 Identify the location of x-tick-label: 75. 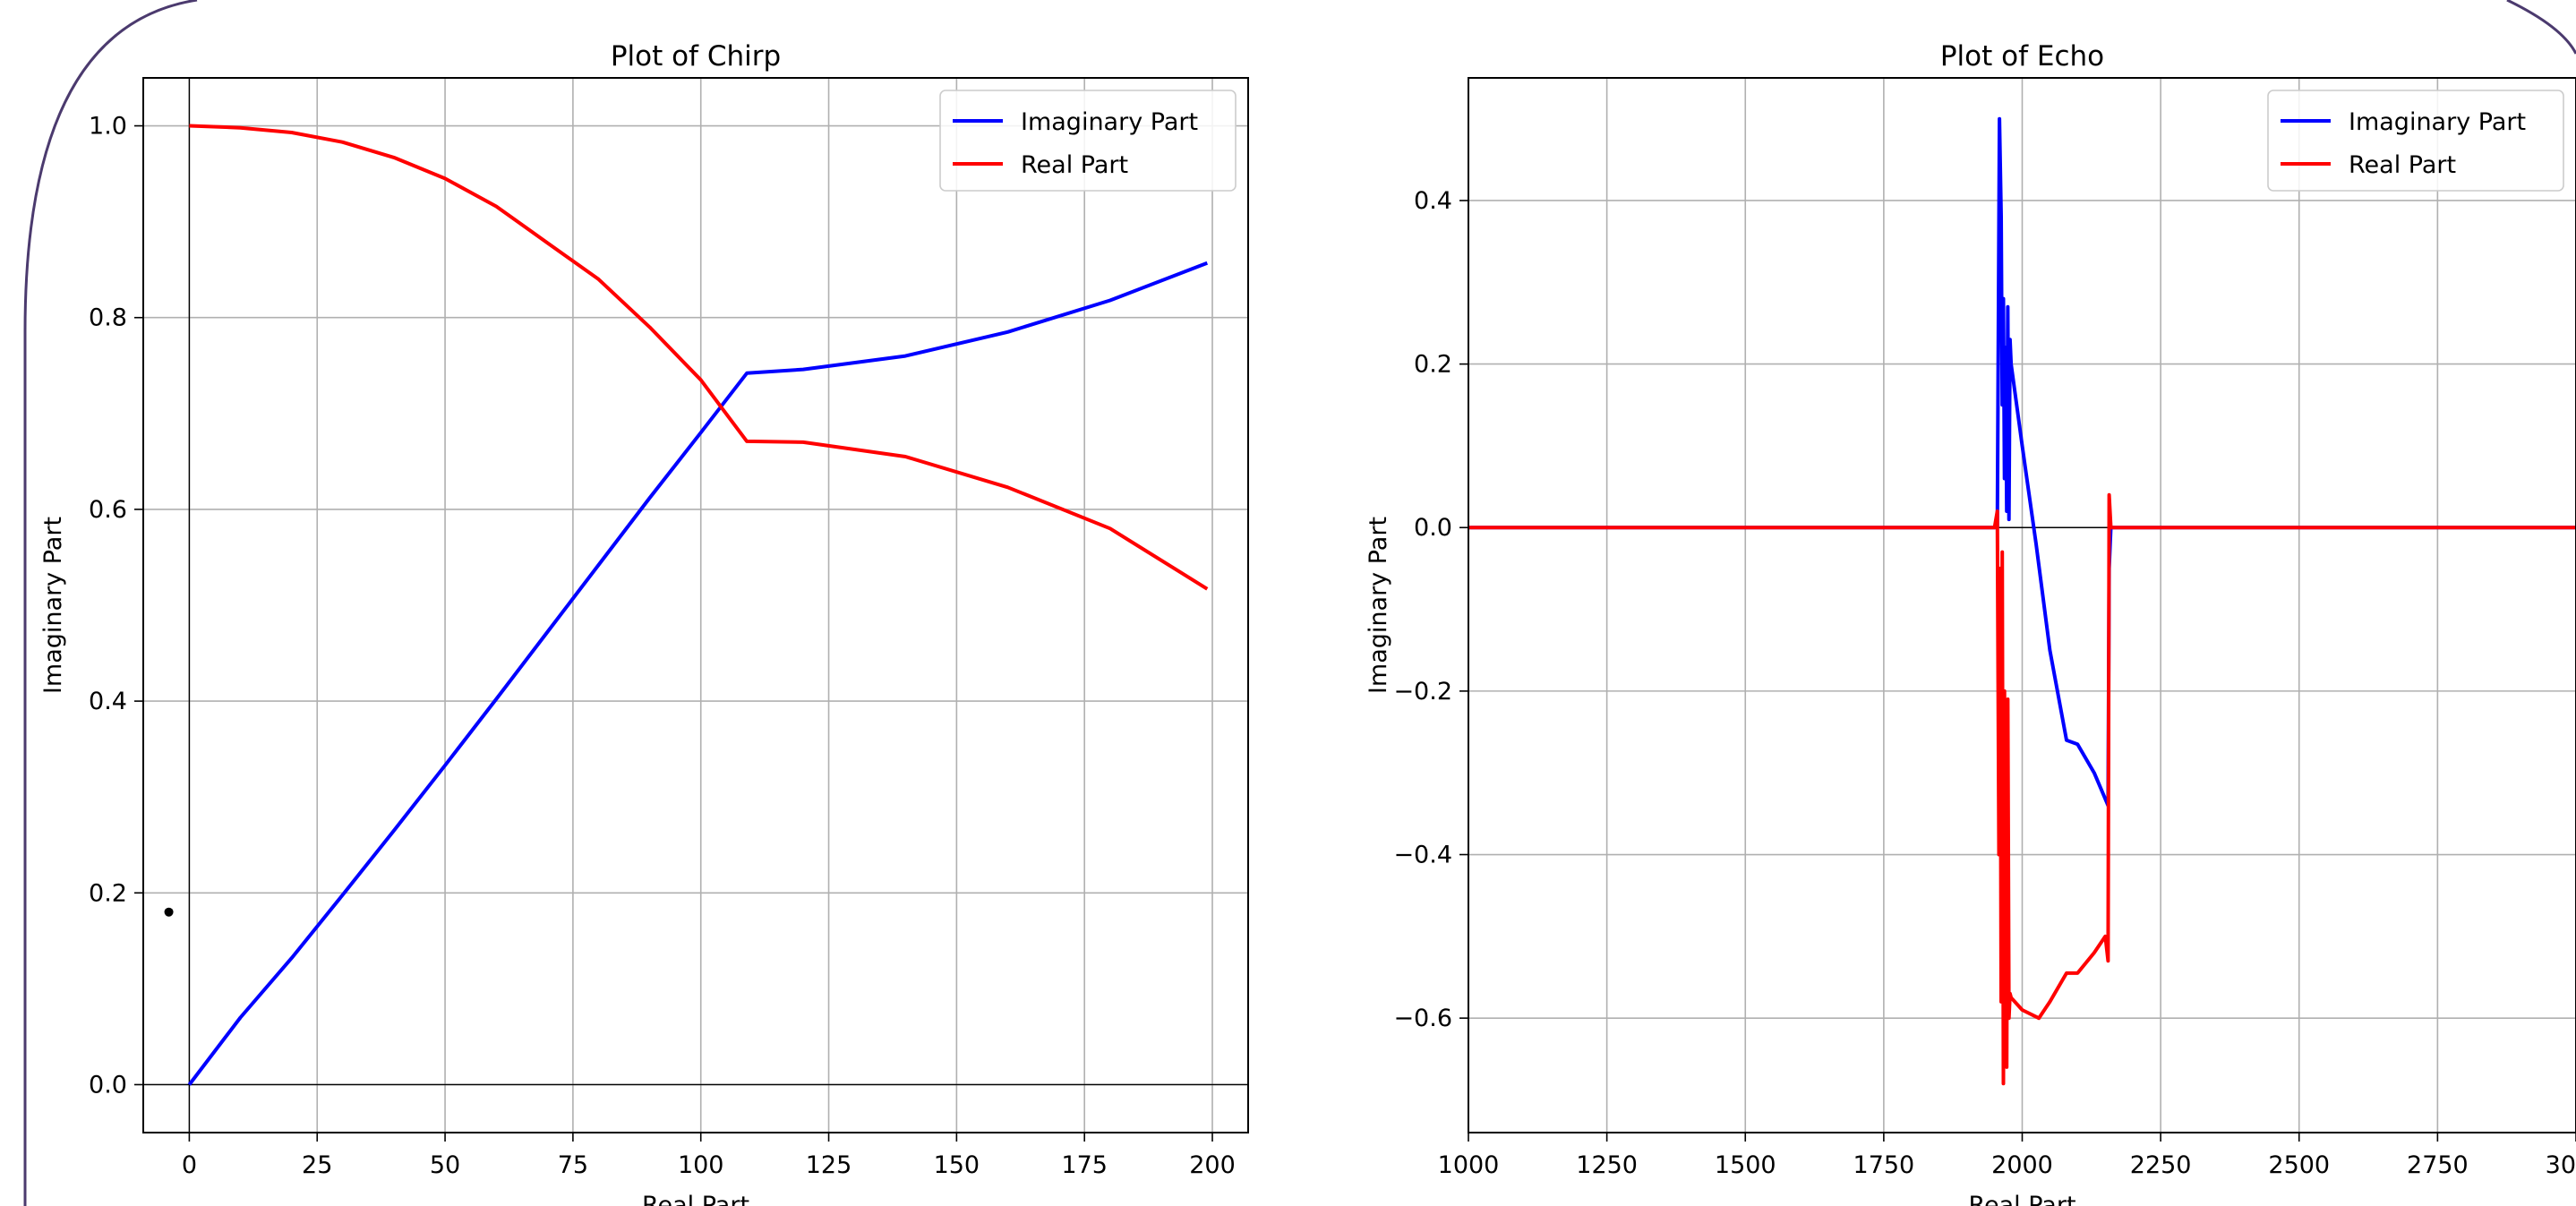
(573, 1165).